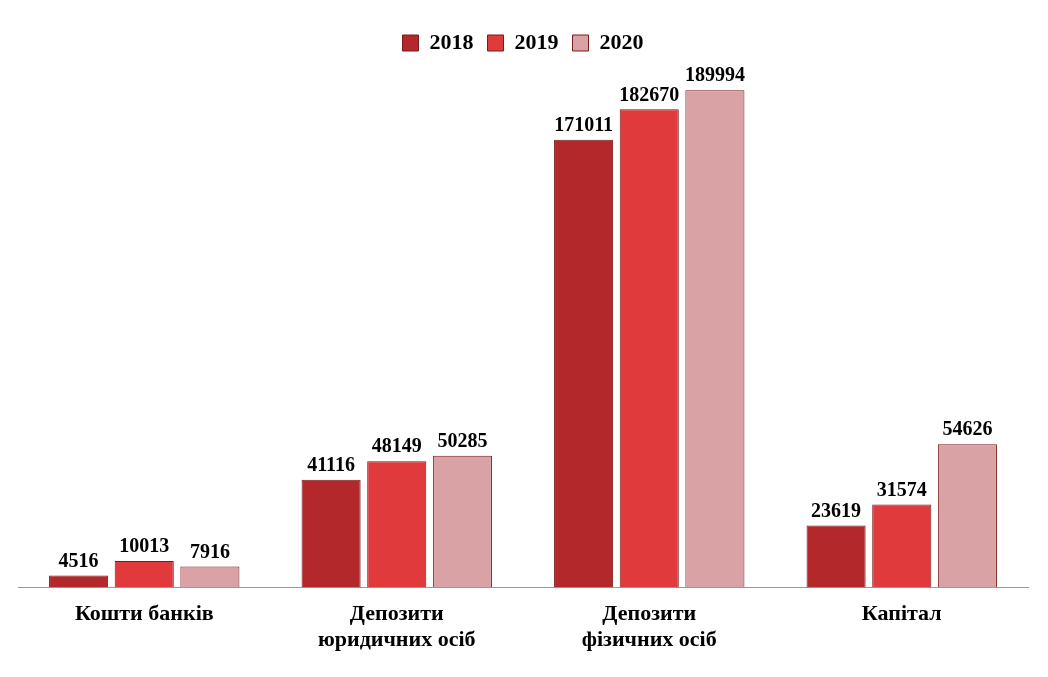 This screenshot has width=1048, height=677. I want to click on data-label: 189994, so click(714, 74).